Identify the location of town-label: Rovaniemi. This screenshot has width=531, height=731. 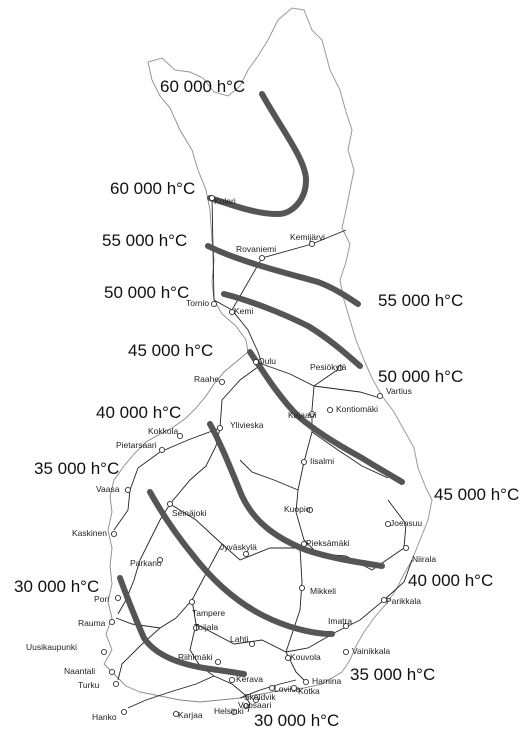
(256, 249).